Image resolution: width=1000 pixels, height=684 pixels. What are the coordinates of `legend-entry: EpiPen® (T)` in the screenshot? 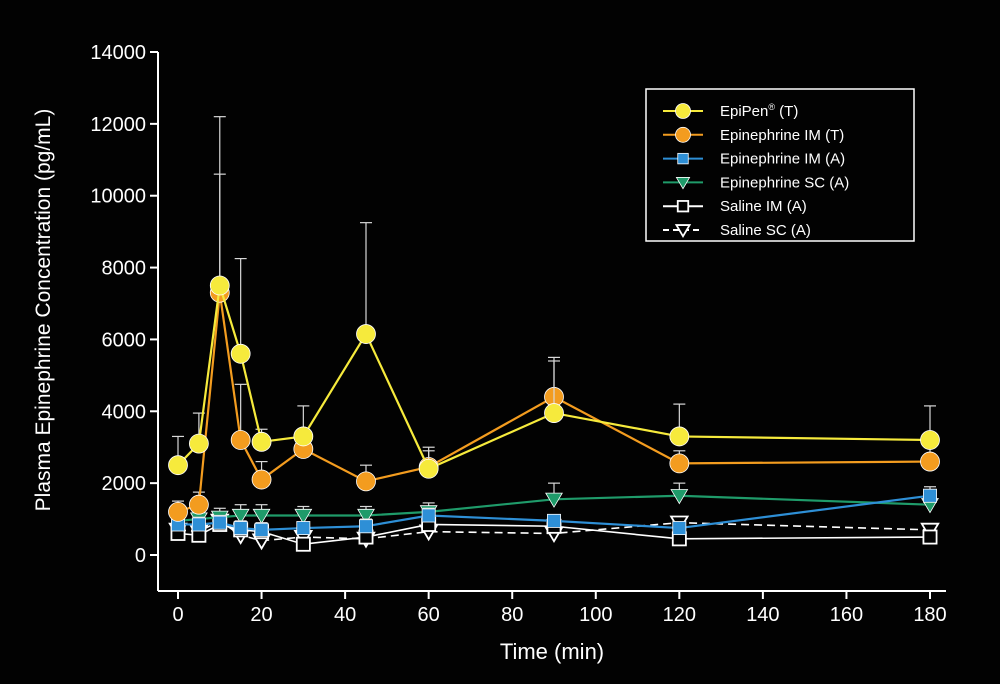 It's located at (730, 111).